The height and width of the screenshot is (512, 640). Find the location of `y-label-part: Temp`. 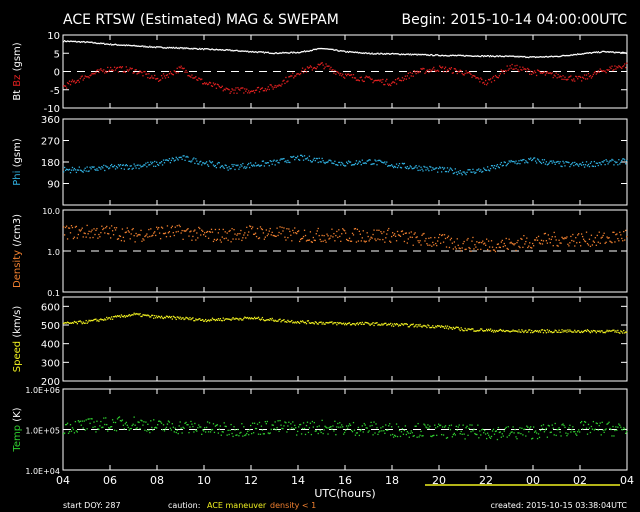

y-label-part: Temp is located at coordinates (17, 439).